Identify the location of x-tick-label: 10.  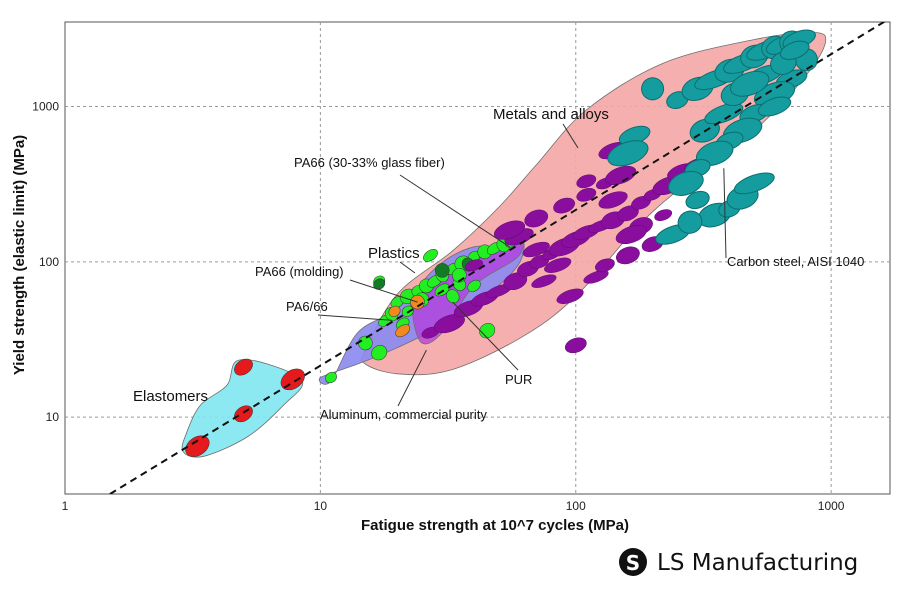
(321, 506).